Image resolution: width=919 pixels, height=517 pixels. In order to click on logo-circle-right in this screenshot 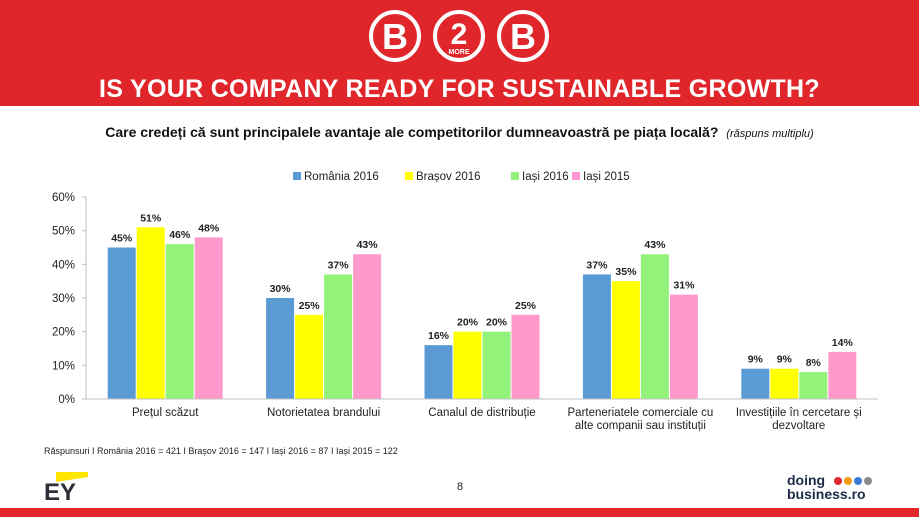, I will do `click(523, 36)`.